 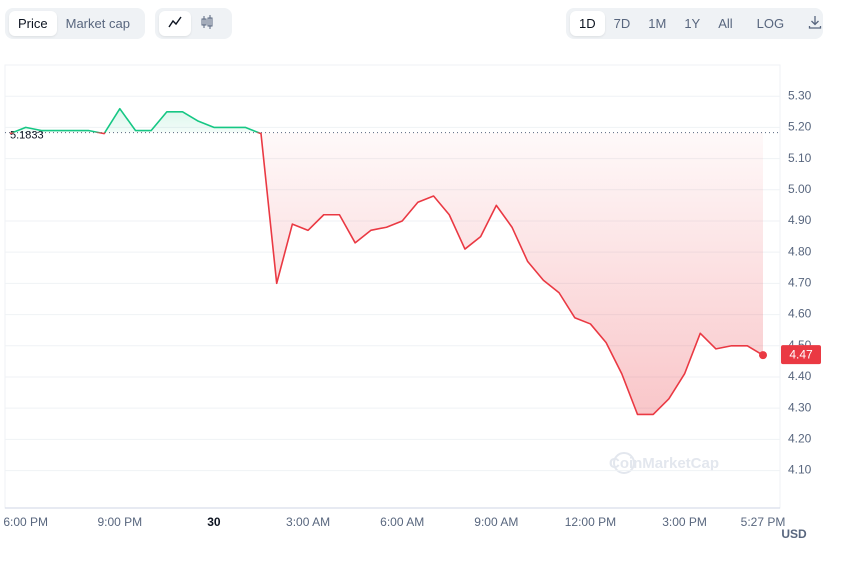 I want to click on y-tick-label: 4.30, so click(x=800, y=407).